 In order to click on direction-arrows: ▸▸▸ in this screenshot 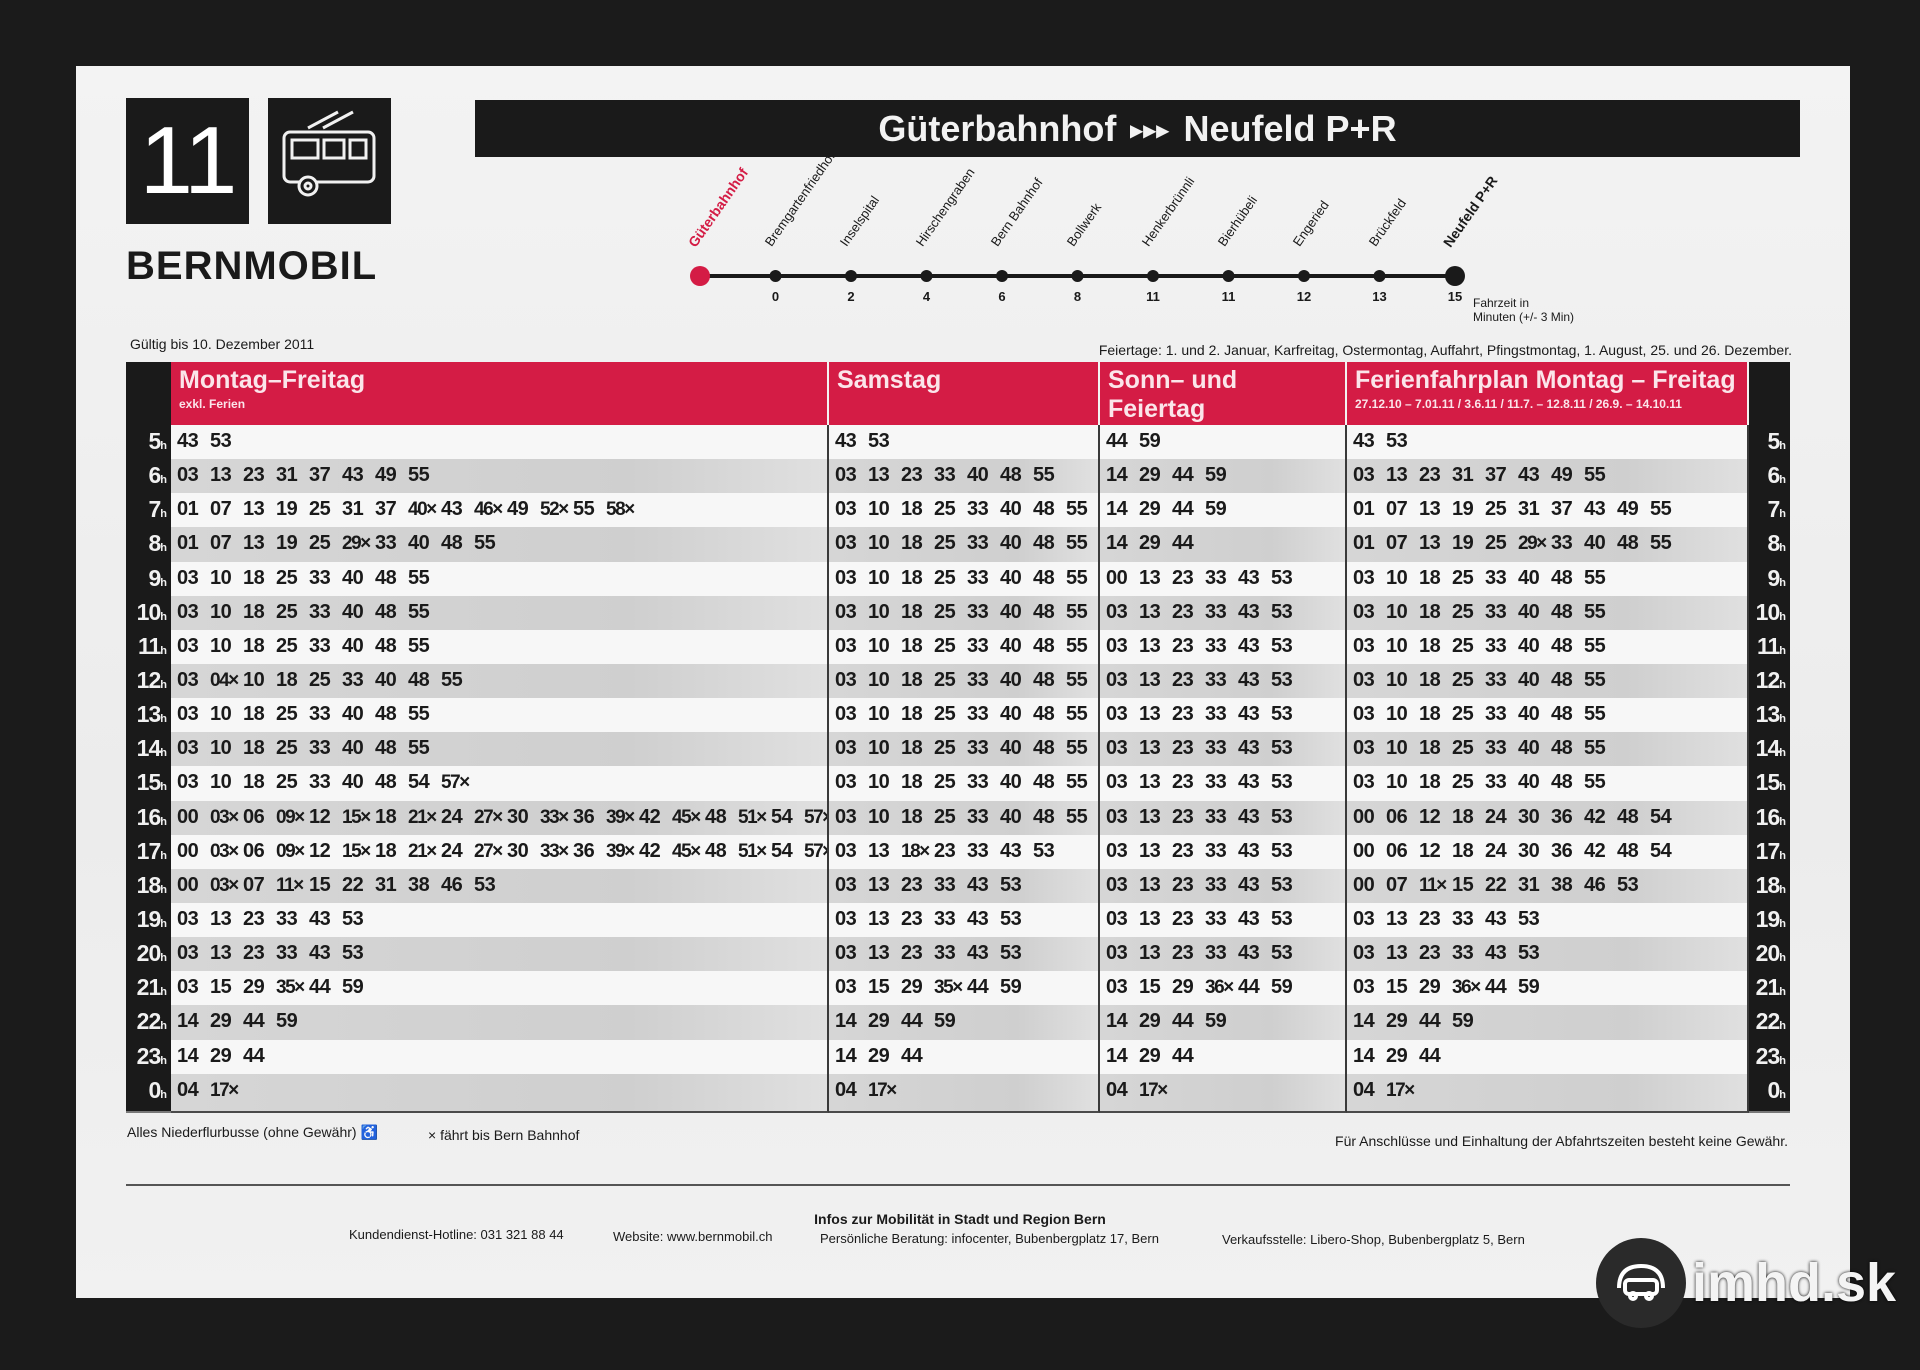, I will do `click(1150, 130)`.